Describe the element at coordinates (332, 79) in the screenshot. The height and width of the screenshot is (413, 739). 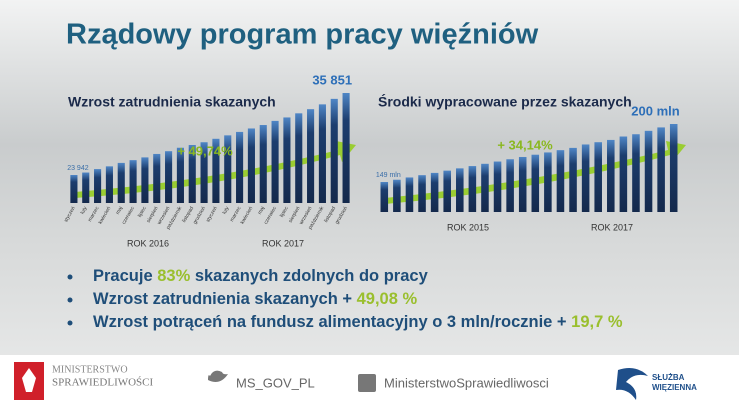
I see `value-label: 35 851` at that location.